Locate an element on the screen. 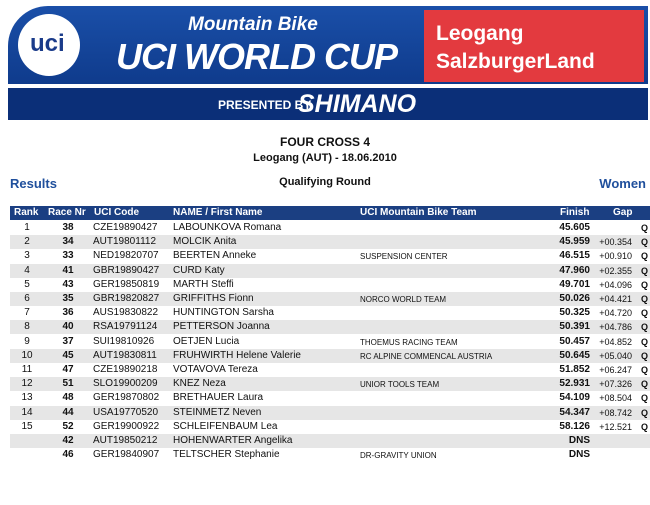  gap: +07.326 is located at coordinates (615, 384).